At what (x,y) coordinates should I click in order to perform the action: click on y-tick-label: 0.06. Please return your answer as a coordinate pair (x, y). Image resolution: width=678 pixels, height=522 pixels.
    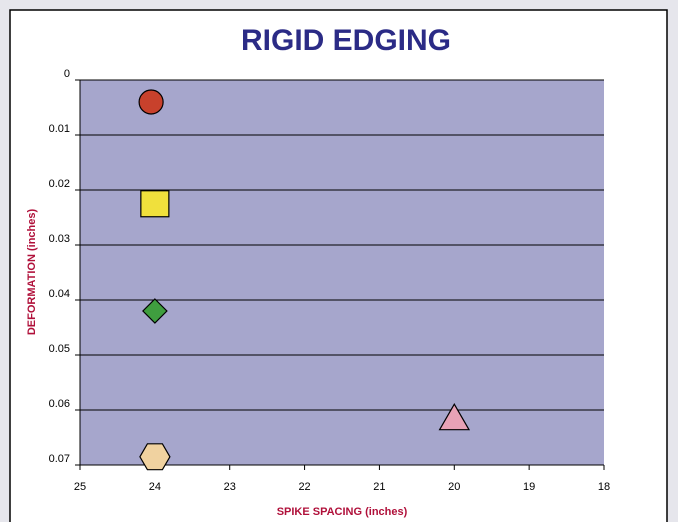
    Looking at the image, I should click on (59, 404).